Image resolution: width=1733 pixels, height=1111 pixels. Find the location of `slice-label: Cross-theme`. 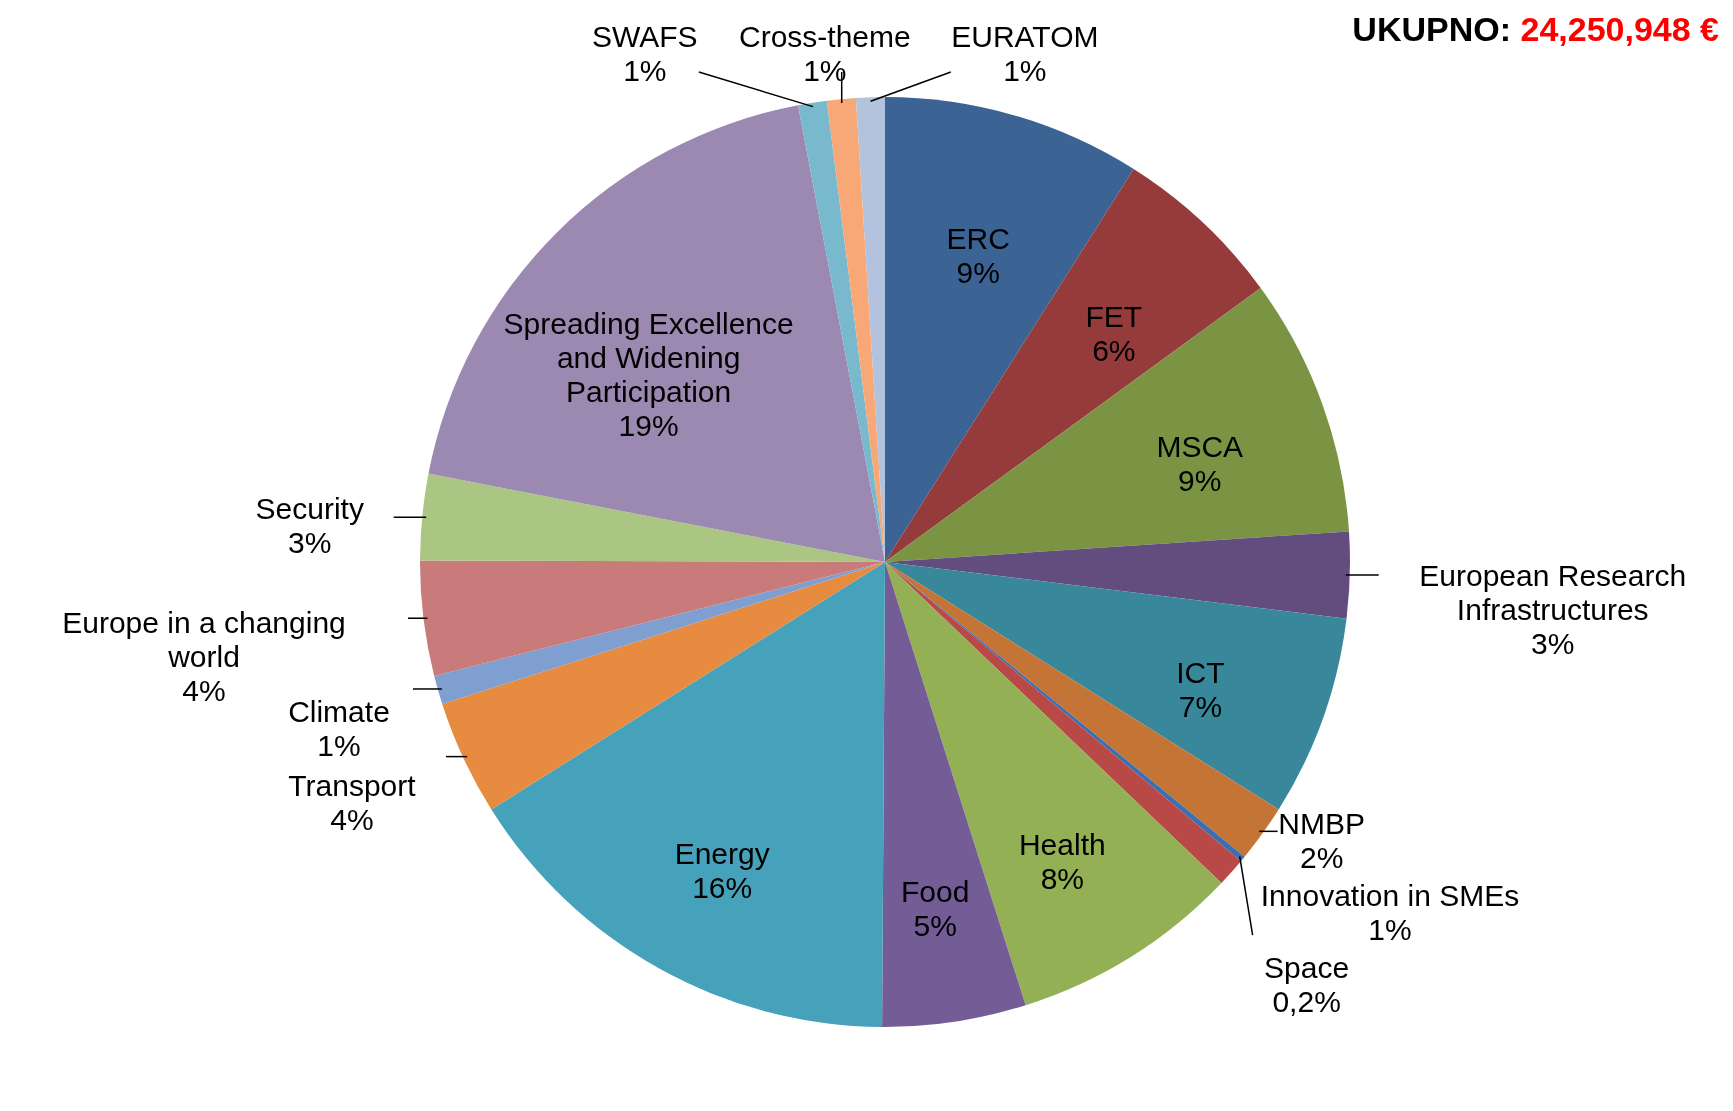

slice-label: Cross-theme is located at coordinates (824, 36).